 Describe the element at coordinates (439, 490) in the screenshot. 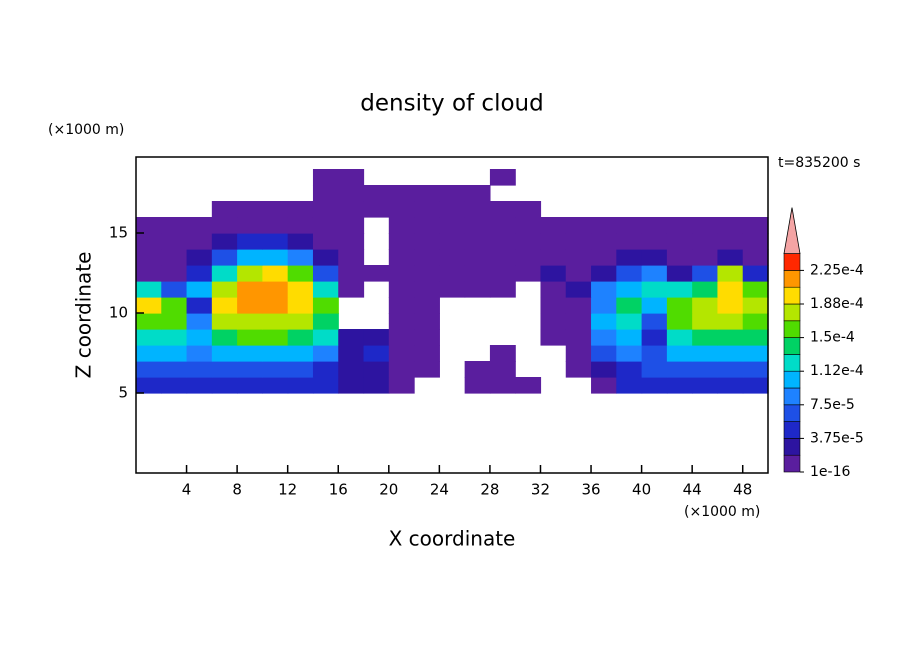

I see `x-tick-label: 24` at that location.